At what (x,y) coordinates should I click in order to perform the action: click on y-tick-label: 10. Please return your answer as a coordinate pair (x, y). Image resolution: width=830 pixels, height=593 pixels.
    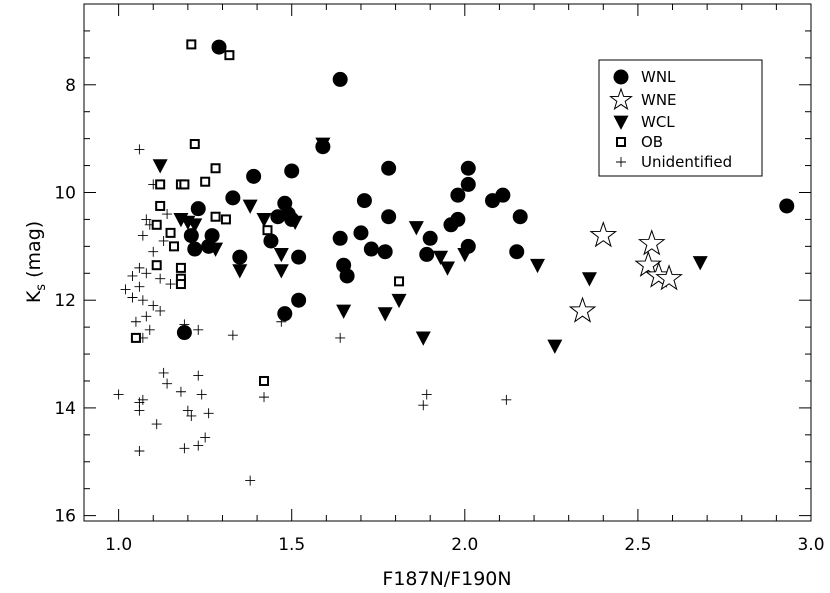
    Looking at the image, I should click on (65, 193).